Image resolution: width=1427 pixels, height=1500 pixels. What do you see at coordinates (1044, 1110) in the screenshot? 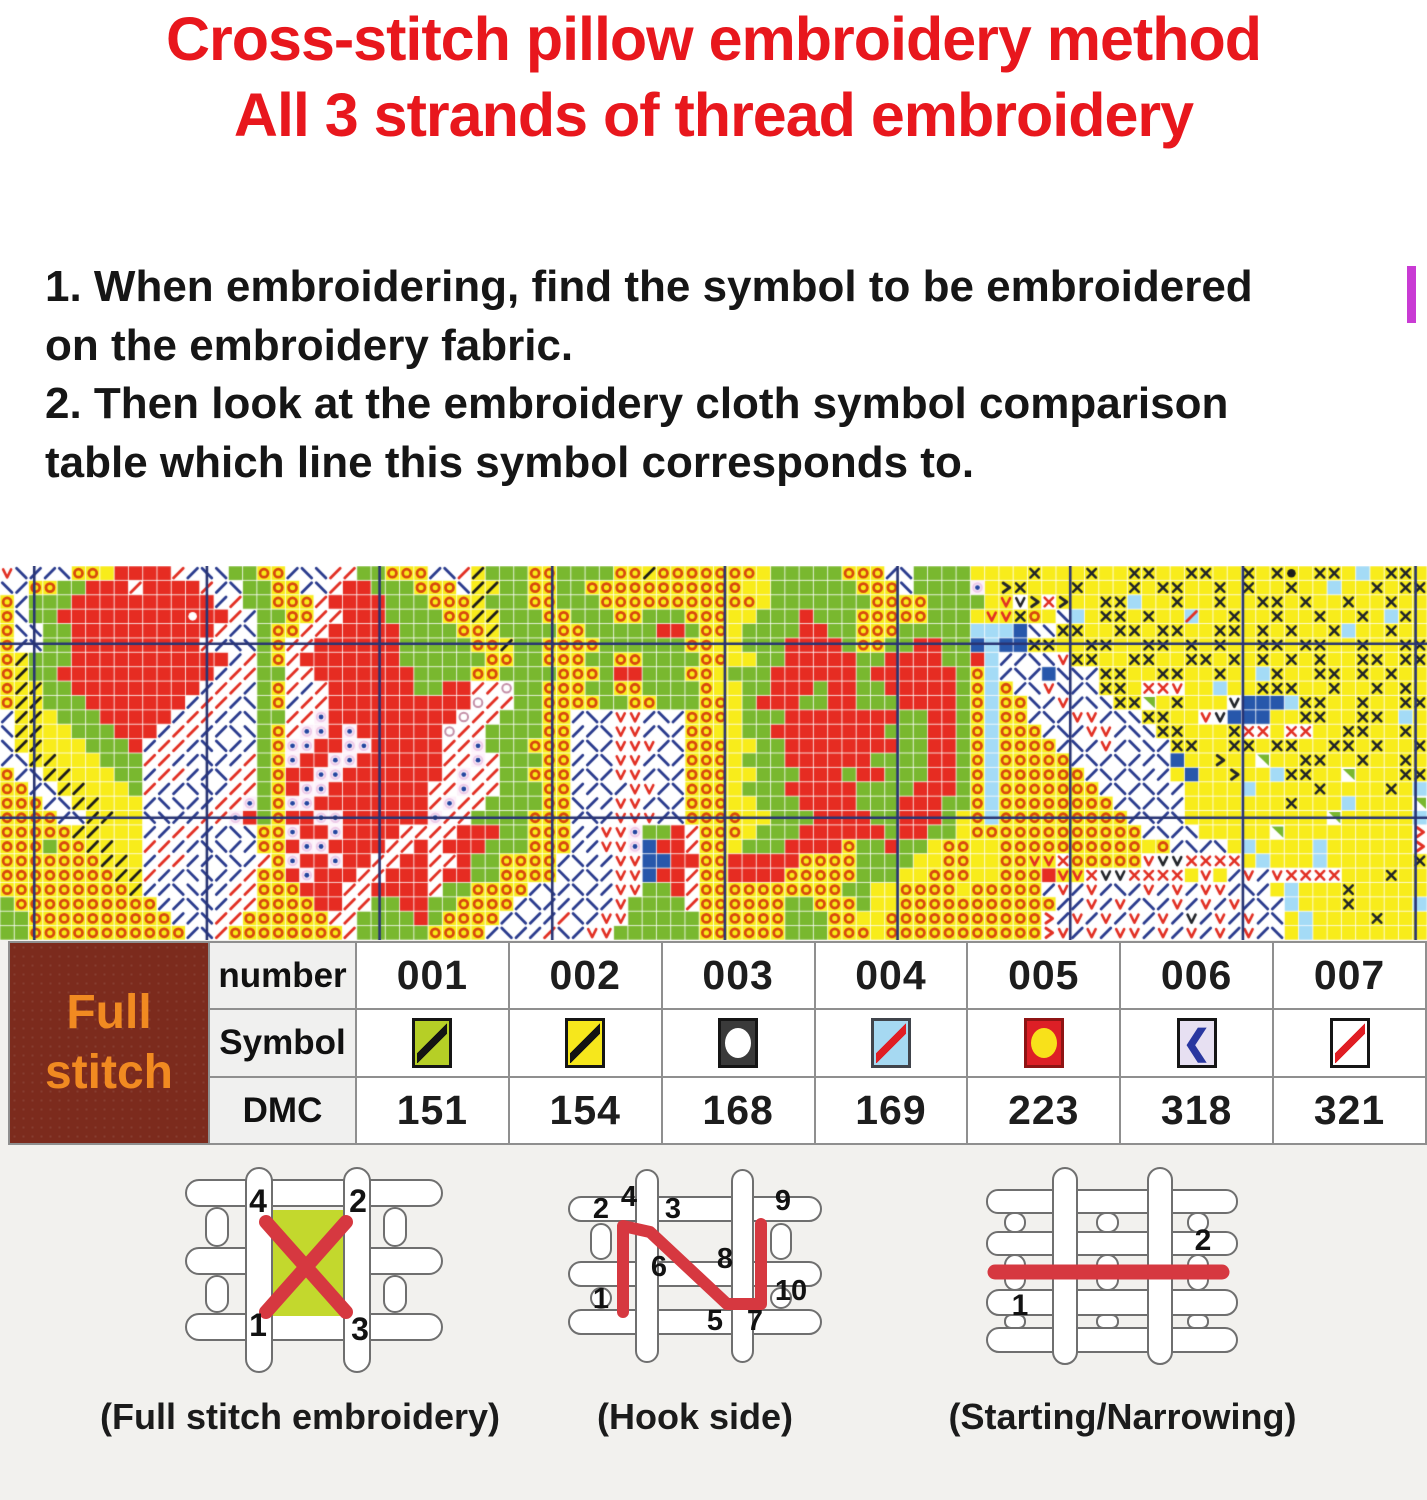
I see `dmc-code: 223` at bounding box center [1044, 1110].